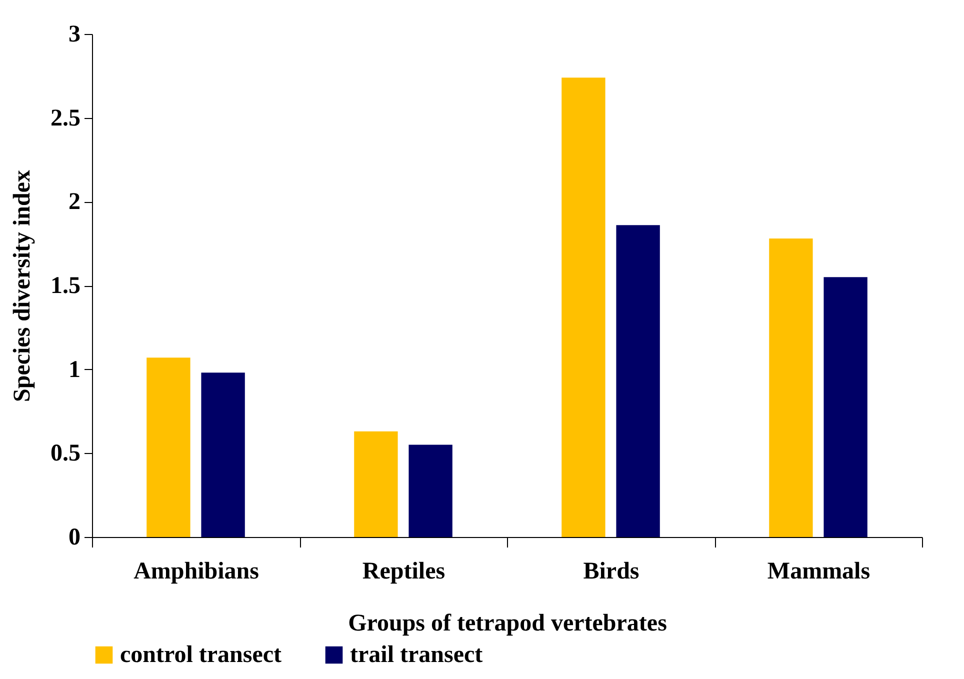  I want to click on y-tick-label: 3, so click(74, 35).